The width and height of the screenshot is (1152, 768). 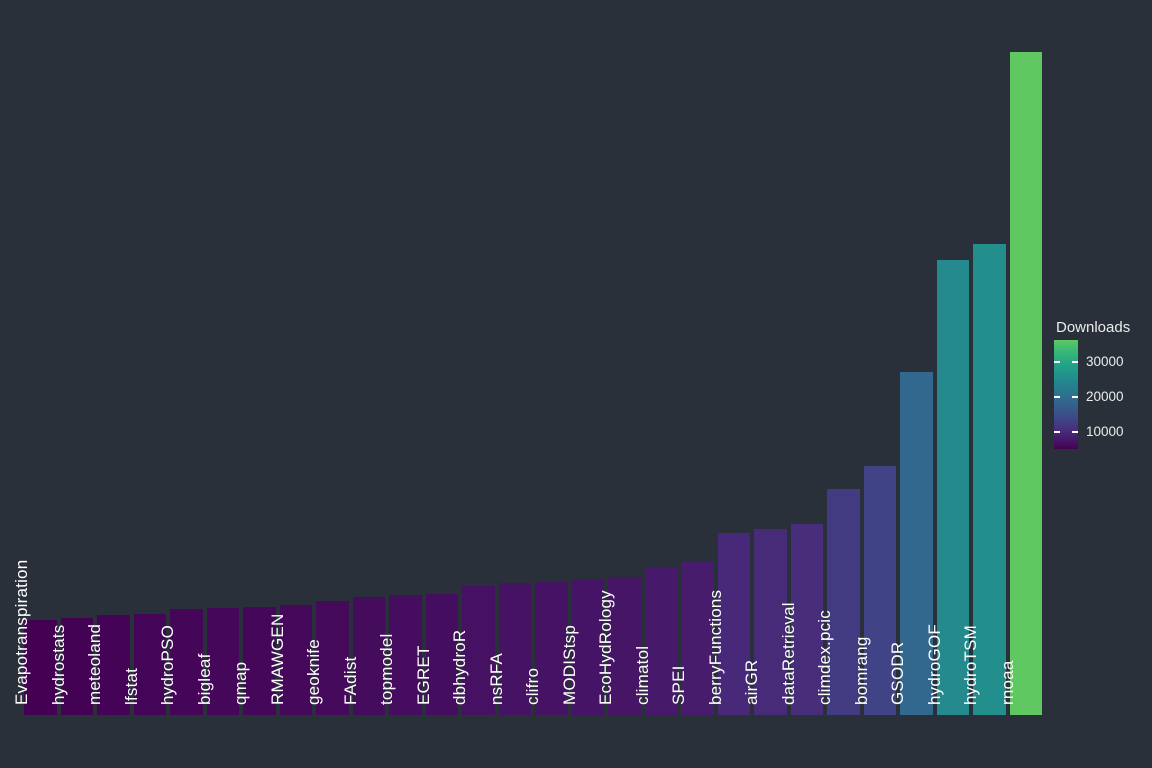 I want to click on bar-label-GSODR: GSODR, so click(x=898, y=673).